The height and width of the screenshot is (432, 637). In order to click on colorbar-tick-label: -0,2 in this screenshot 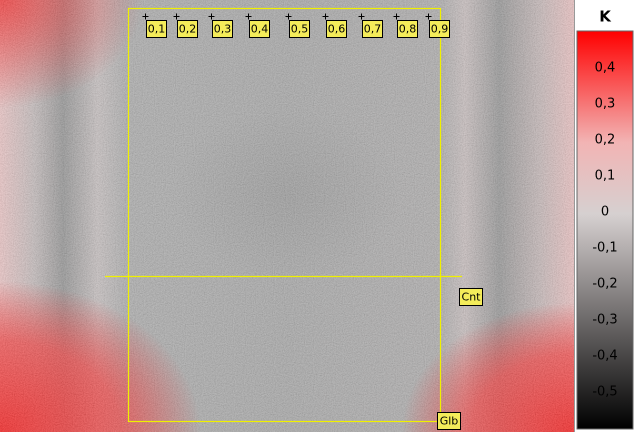, I will do `click(604, 284)`.